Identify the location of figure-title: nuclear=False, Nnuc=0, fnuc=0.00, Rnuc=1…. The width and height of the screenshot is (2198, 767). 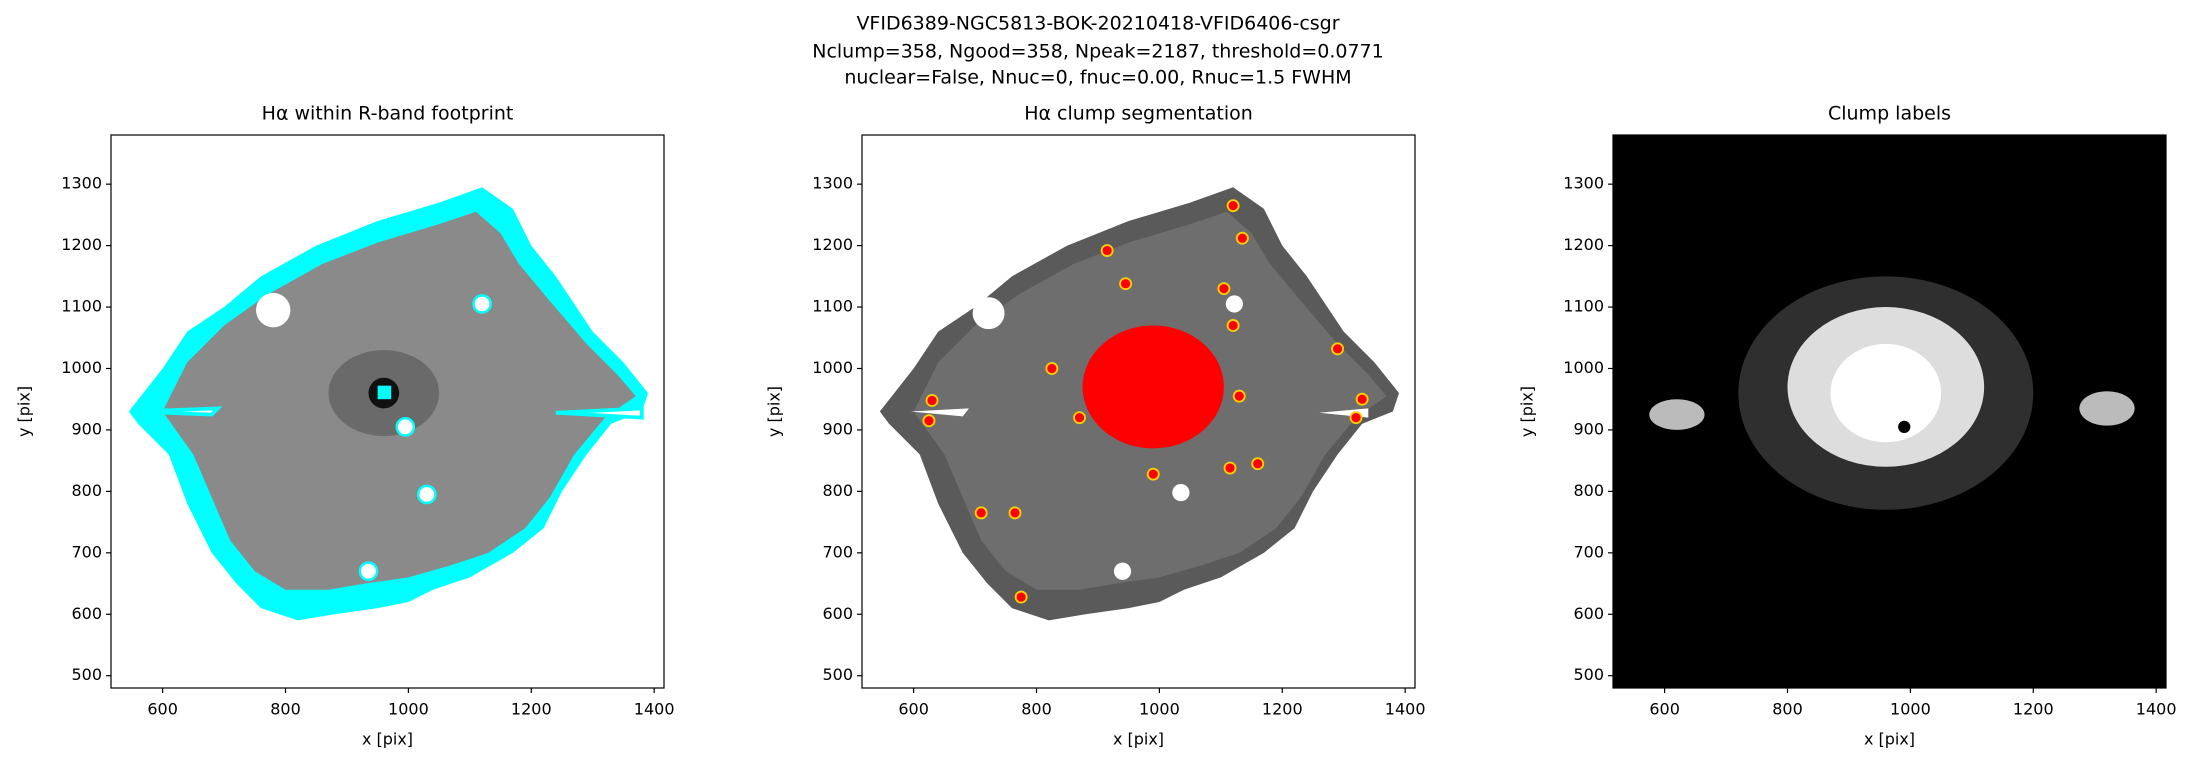
(1097, 78).